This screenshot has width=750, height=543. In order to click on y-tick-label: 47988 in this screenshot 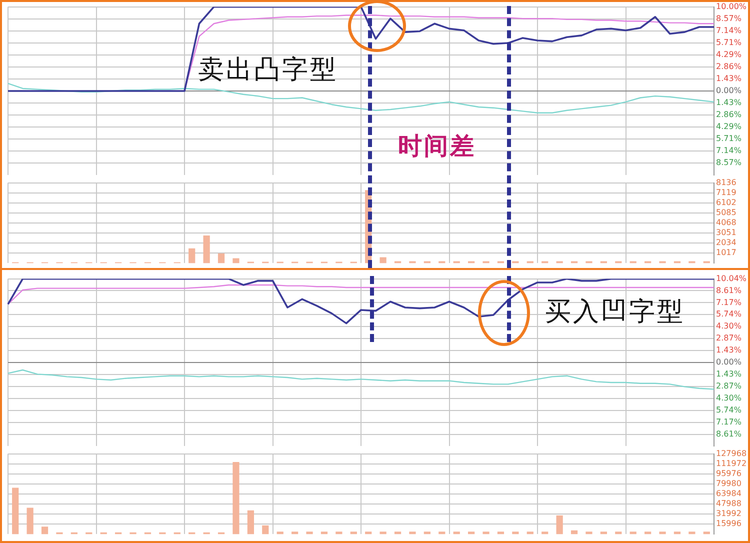, I will do `click(729, 503)`.